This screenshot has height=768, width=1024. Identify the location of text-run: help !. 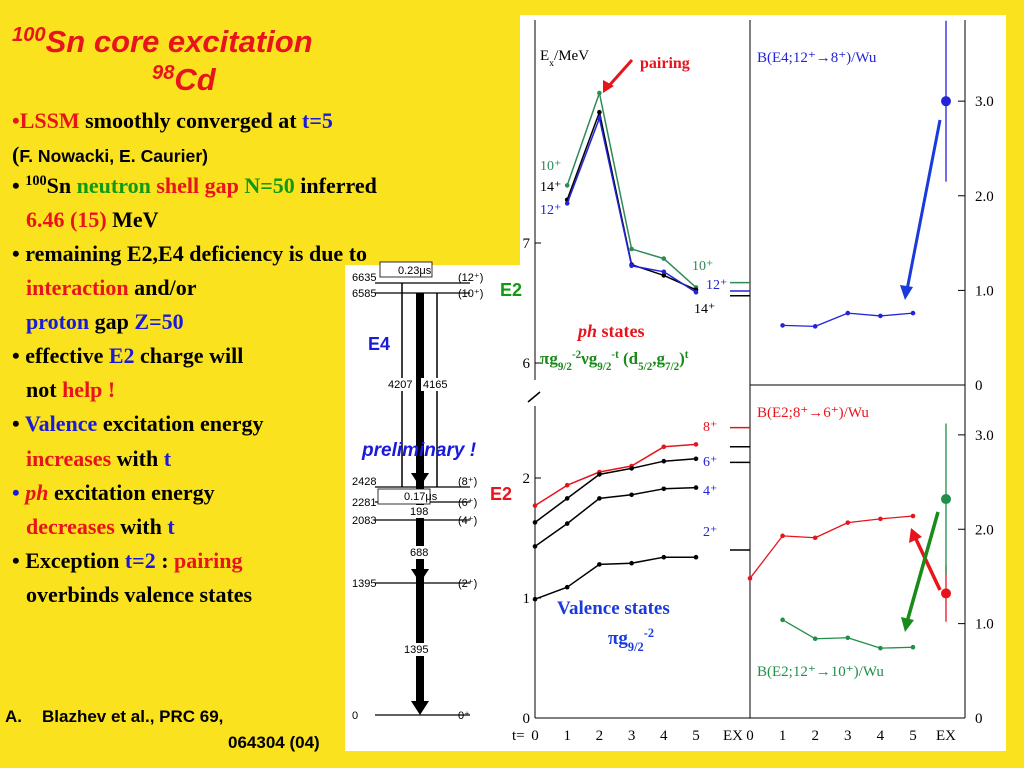
(88, 389).